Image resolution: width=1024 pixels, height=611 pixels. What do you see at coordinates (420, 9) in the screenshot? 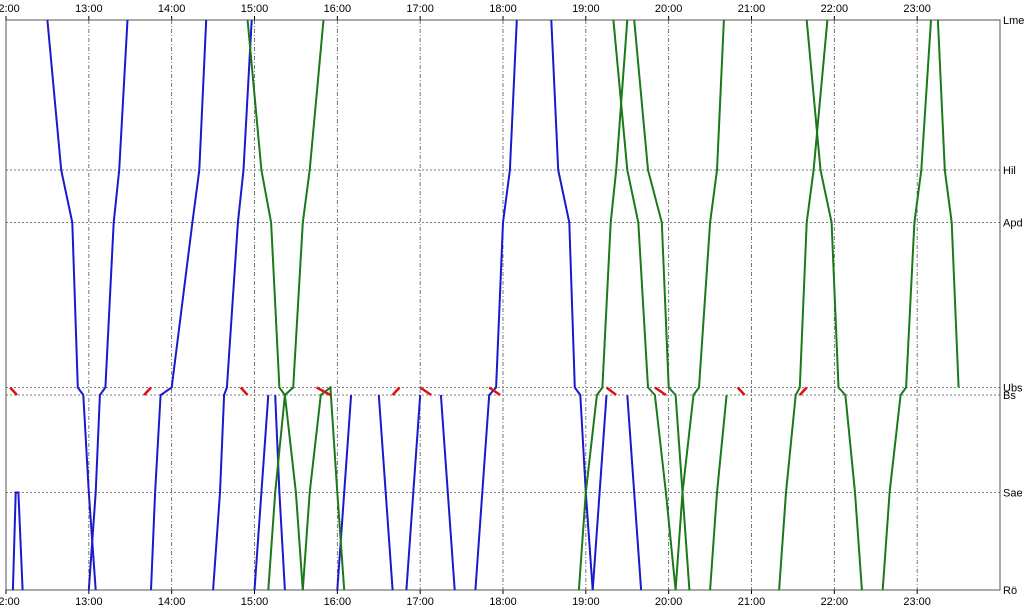
I see `x-tick-label-top: 17:00` at bounding box center [420, 9].